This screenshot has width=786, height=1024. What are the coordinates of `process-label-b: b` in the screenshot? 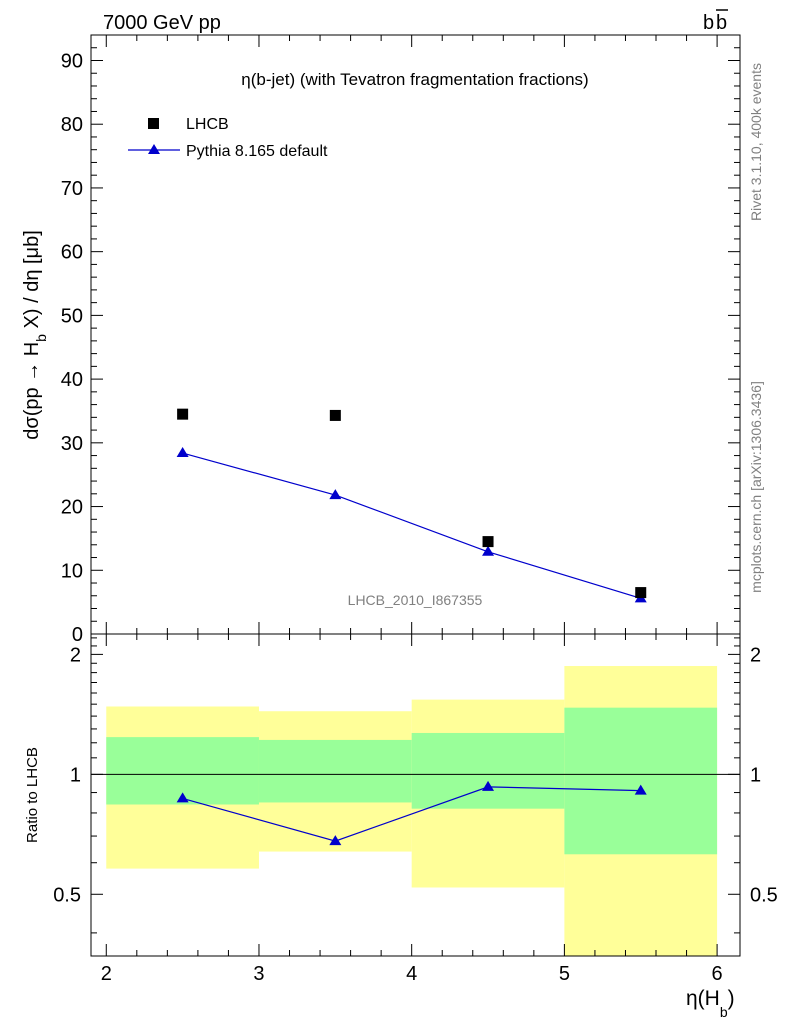 It's located at (708, 23).